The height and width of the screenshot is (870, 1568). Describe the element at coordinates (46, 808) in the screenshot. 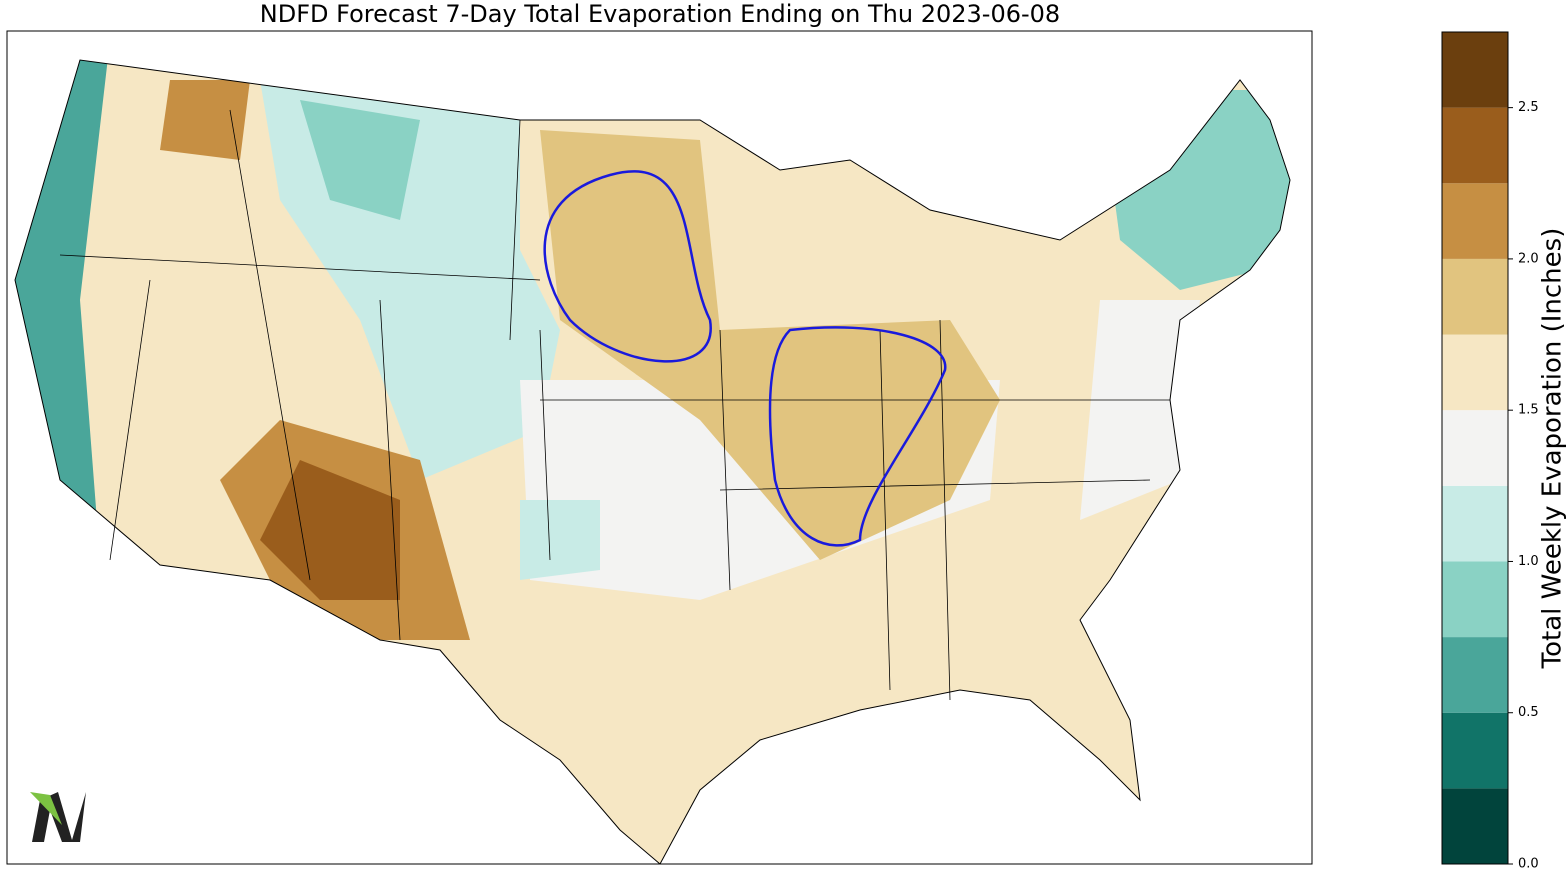

I see `logo-accent` at that location.